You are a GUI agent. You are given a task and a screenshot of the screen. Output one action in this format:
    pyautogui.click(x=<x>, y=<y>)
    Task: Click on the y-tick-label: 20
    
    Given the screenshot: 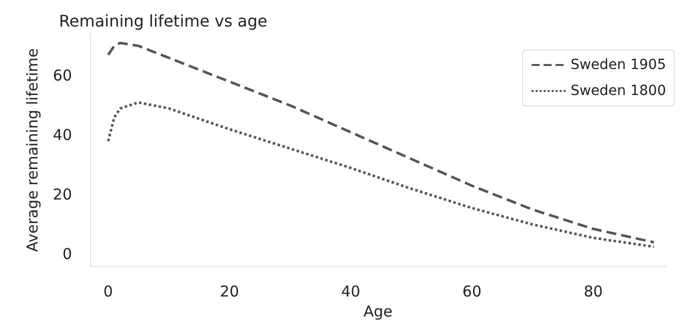 What is the action you would take?
    pyautogui.click(x=62, y=195)
    